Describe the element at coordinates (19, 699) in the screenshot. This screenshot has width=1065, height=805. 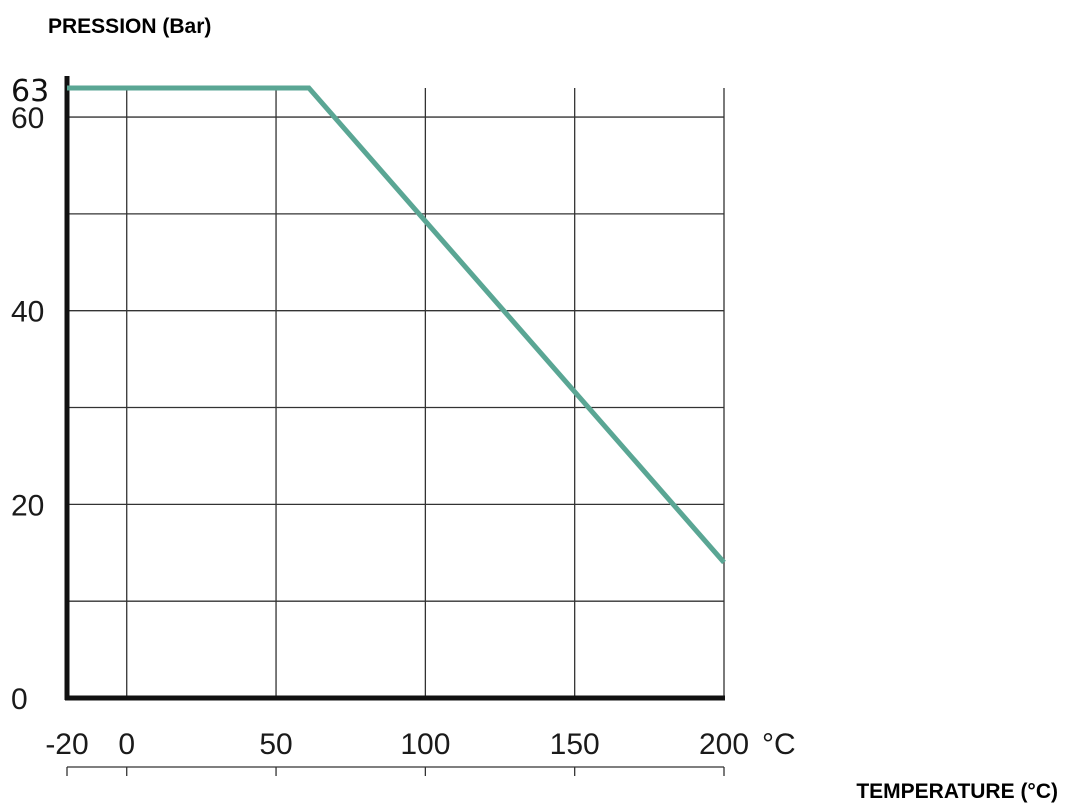
I see `y-tick-label: 0` at that location.